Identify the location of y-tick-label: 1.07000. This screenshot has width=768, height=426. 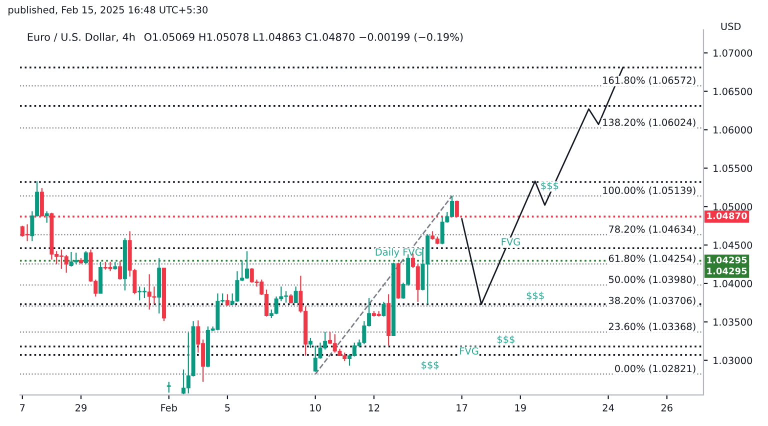
(733, 53).